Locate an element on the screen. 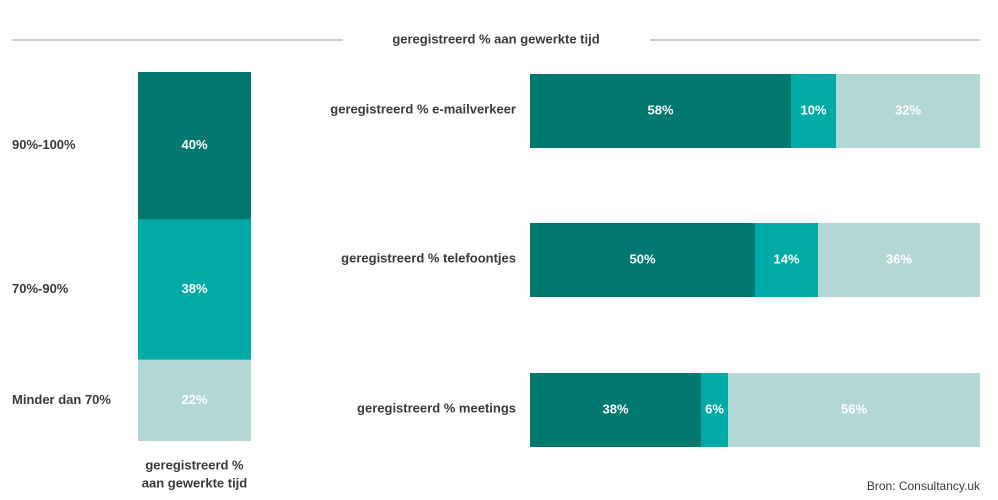 This screenshot has width=998, height=500. value-label: 14% is located at coordinates (786, 258).